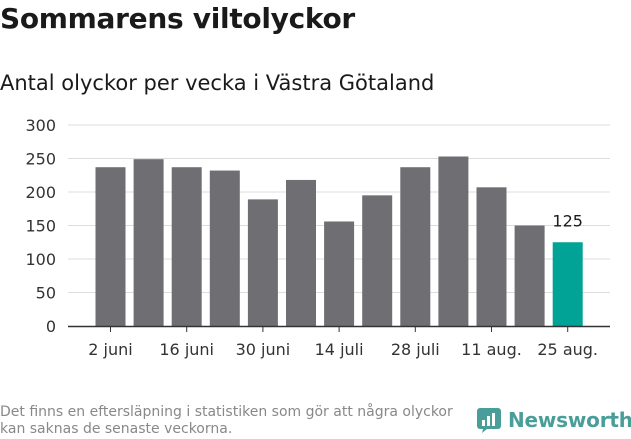 The width and height of the screenshot is (631, 439). Describe the element at coordinates (46, 293) in the screenshot. I see `y-tick-label: 50` at that location.